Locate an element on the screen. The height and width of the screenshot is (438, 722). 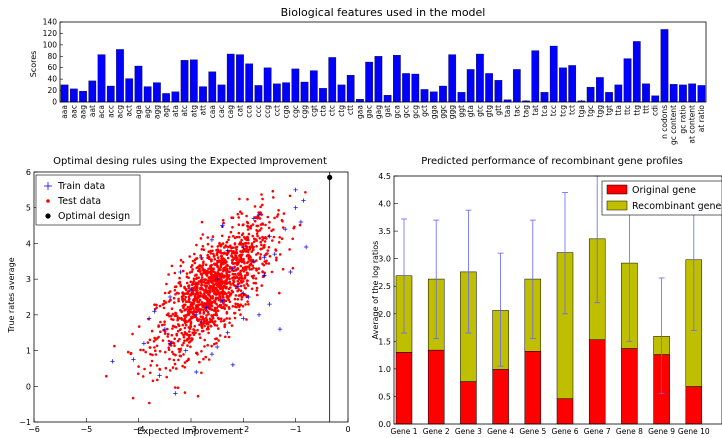
scatter-train-points is located at coordinates (209, 291).